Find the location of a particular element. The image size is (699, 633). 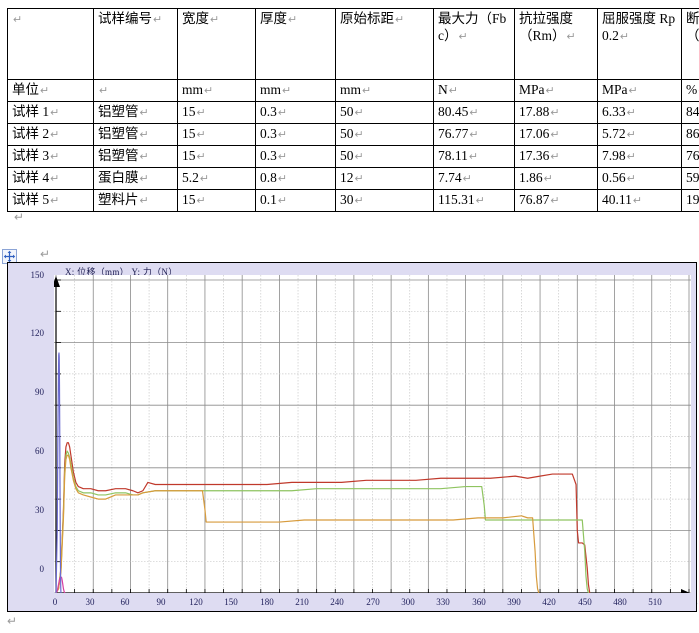

row-label: 试样 3↵ is located at coordinates (50, 156).